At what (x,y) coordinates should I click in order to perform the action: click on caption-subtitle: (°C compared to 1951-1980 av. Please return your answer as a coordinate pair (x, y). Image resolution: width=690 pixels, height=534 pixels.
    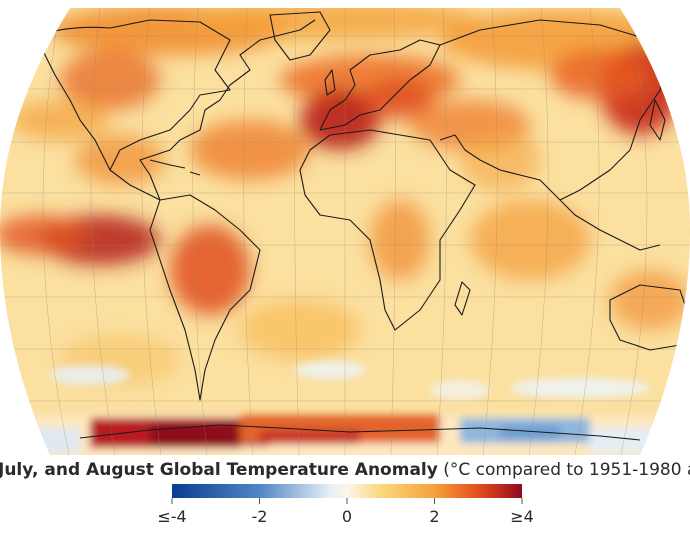
    Looking at the image, I should click on (563, 470).